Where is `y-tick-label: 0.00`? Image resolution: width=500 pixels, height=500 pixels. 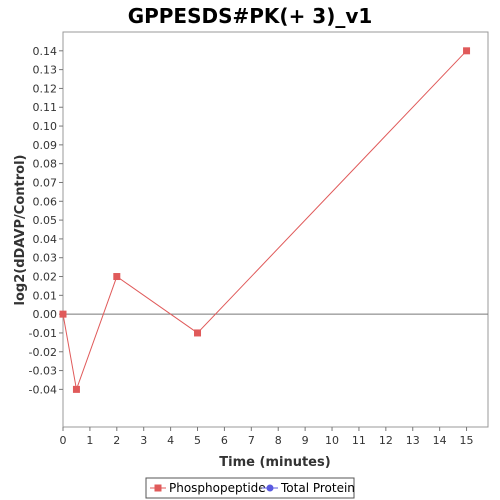
y-tick-label: 0.00 is located at coordinates (45, 314).